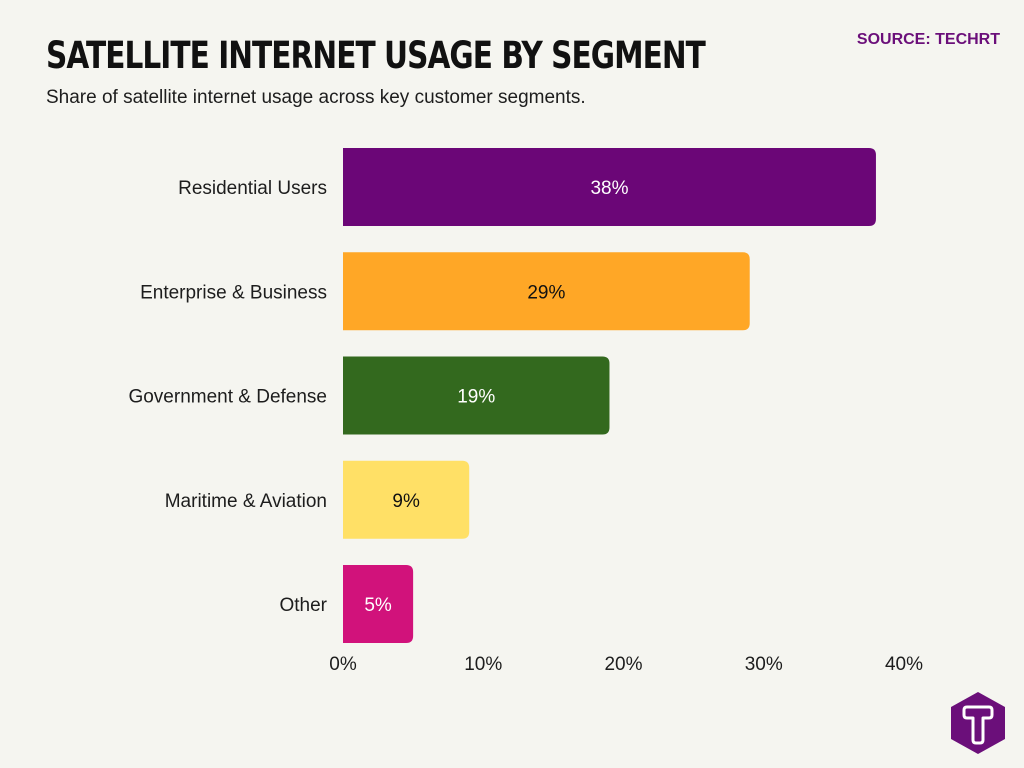  Describe the element at coordinates (246, 501) in the screenshot. I see `category-label: Maritime & Aviation` at that location.